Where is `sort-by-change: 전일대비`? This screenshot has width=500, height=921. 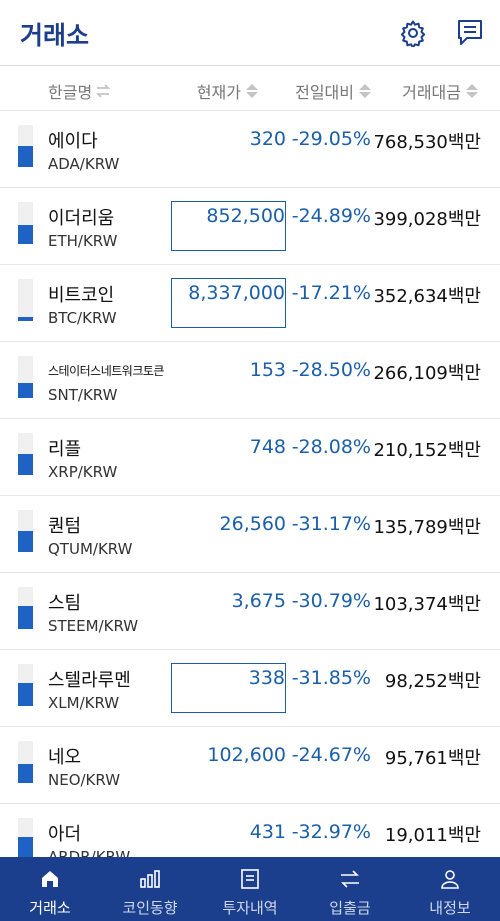 sort-by-change: 전일대비 is located at coordinates (333, 91).